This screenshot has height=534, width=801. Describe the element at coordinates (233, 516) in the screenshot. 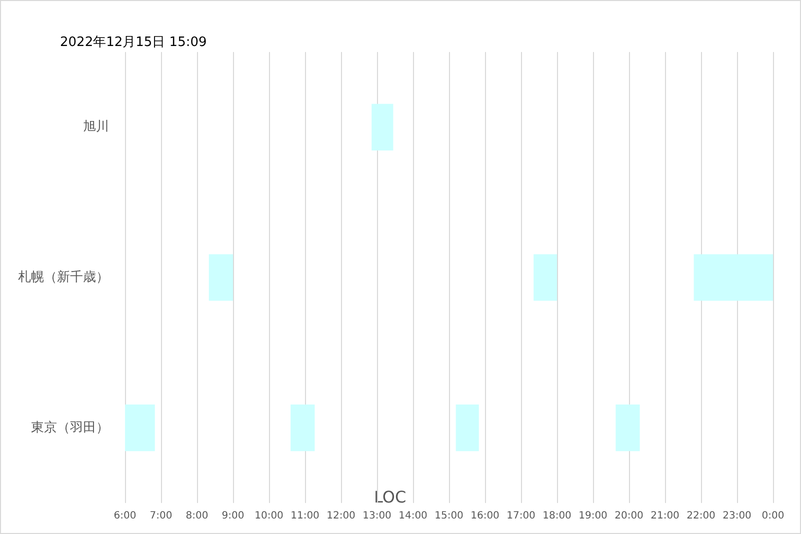

I see `x-tick-label: 9:00` at that location.